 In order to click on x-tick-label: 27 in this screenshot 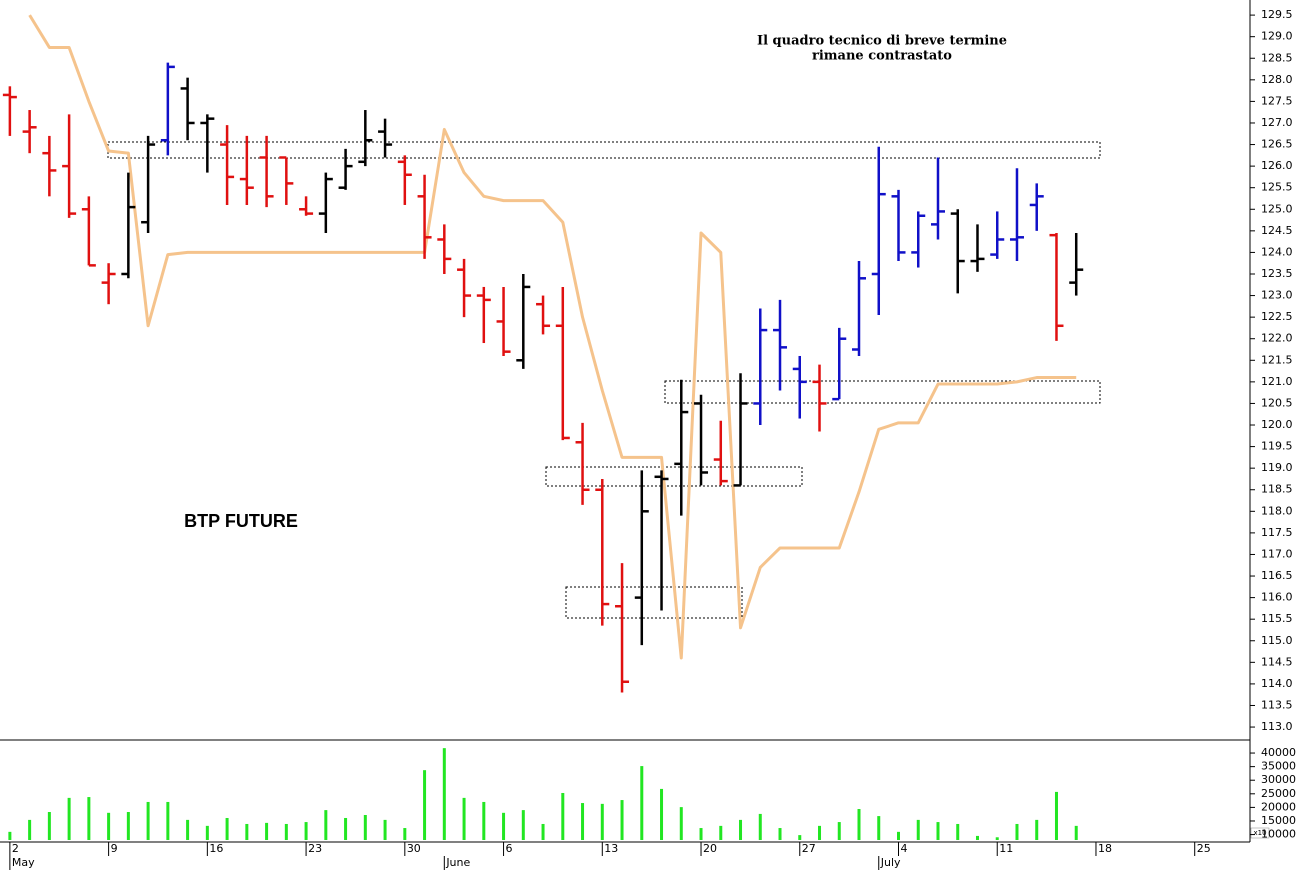, I will do `click(809, 848)`.